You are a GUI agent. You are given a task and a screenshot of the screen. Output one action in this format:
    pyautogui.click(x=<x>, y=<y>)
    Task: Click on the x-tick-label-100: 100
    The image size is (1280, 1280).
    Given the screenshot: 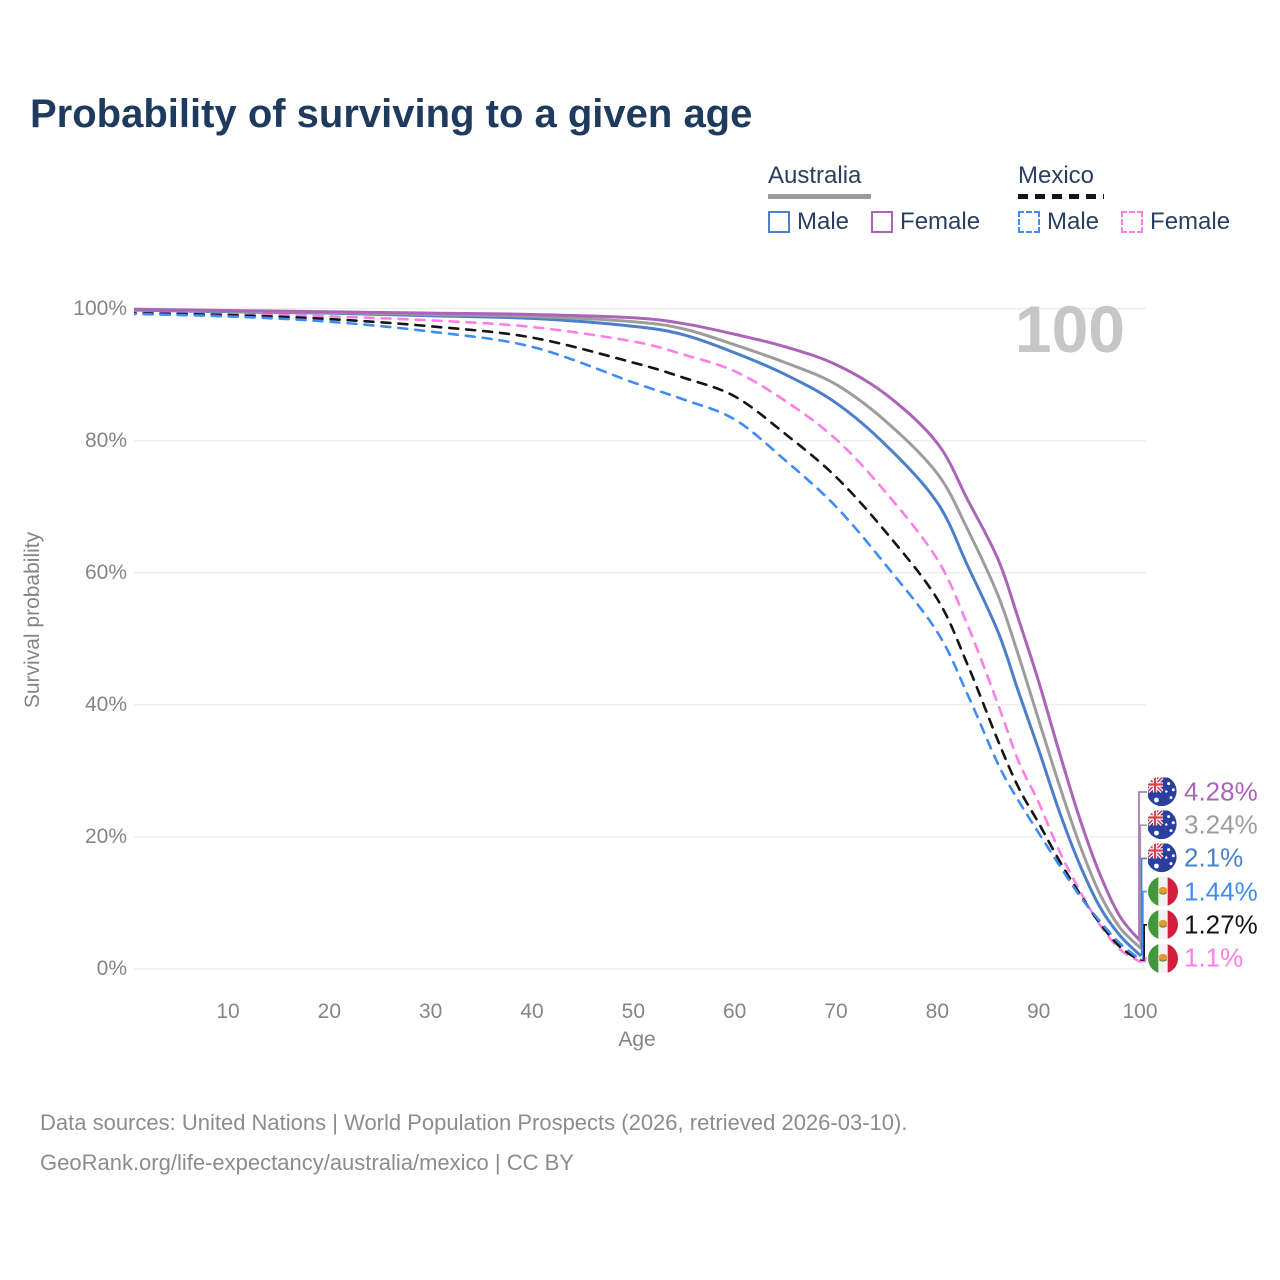 What is the action you would take?
    pyautogui.click(x=1140, y=1011)
    